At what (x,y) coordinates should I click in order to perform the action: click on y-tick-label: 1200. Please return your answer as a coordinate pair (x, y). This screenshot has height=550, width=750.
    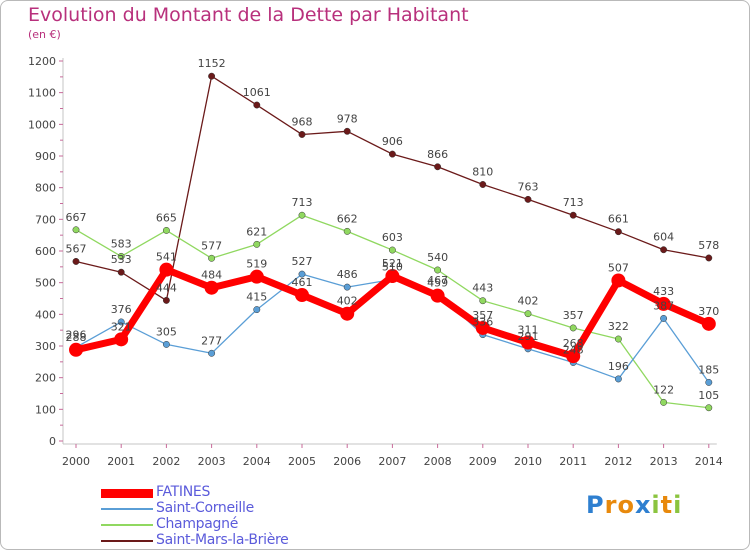
    Looking at the image, I should click on (42, 61).